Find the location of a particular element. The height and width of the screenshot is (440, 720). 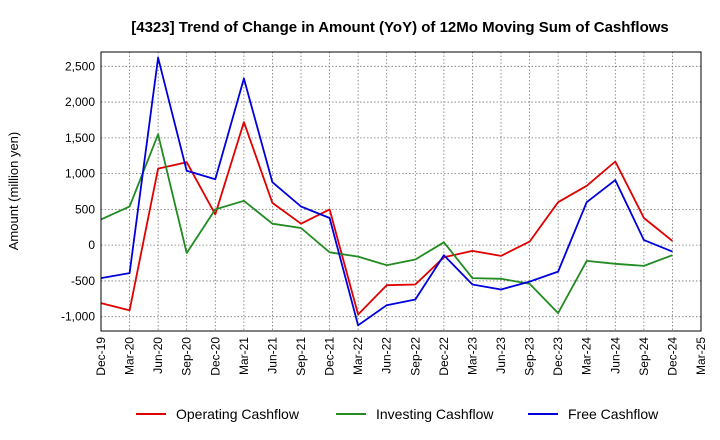

x-tick-label: Mar-24 is located at coordinates (587, 356).